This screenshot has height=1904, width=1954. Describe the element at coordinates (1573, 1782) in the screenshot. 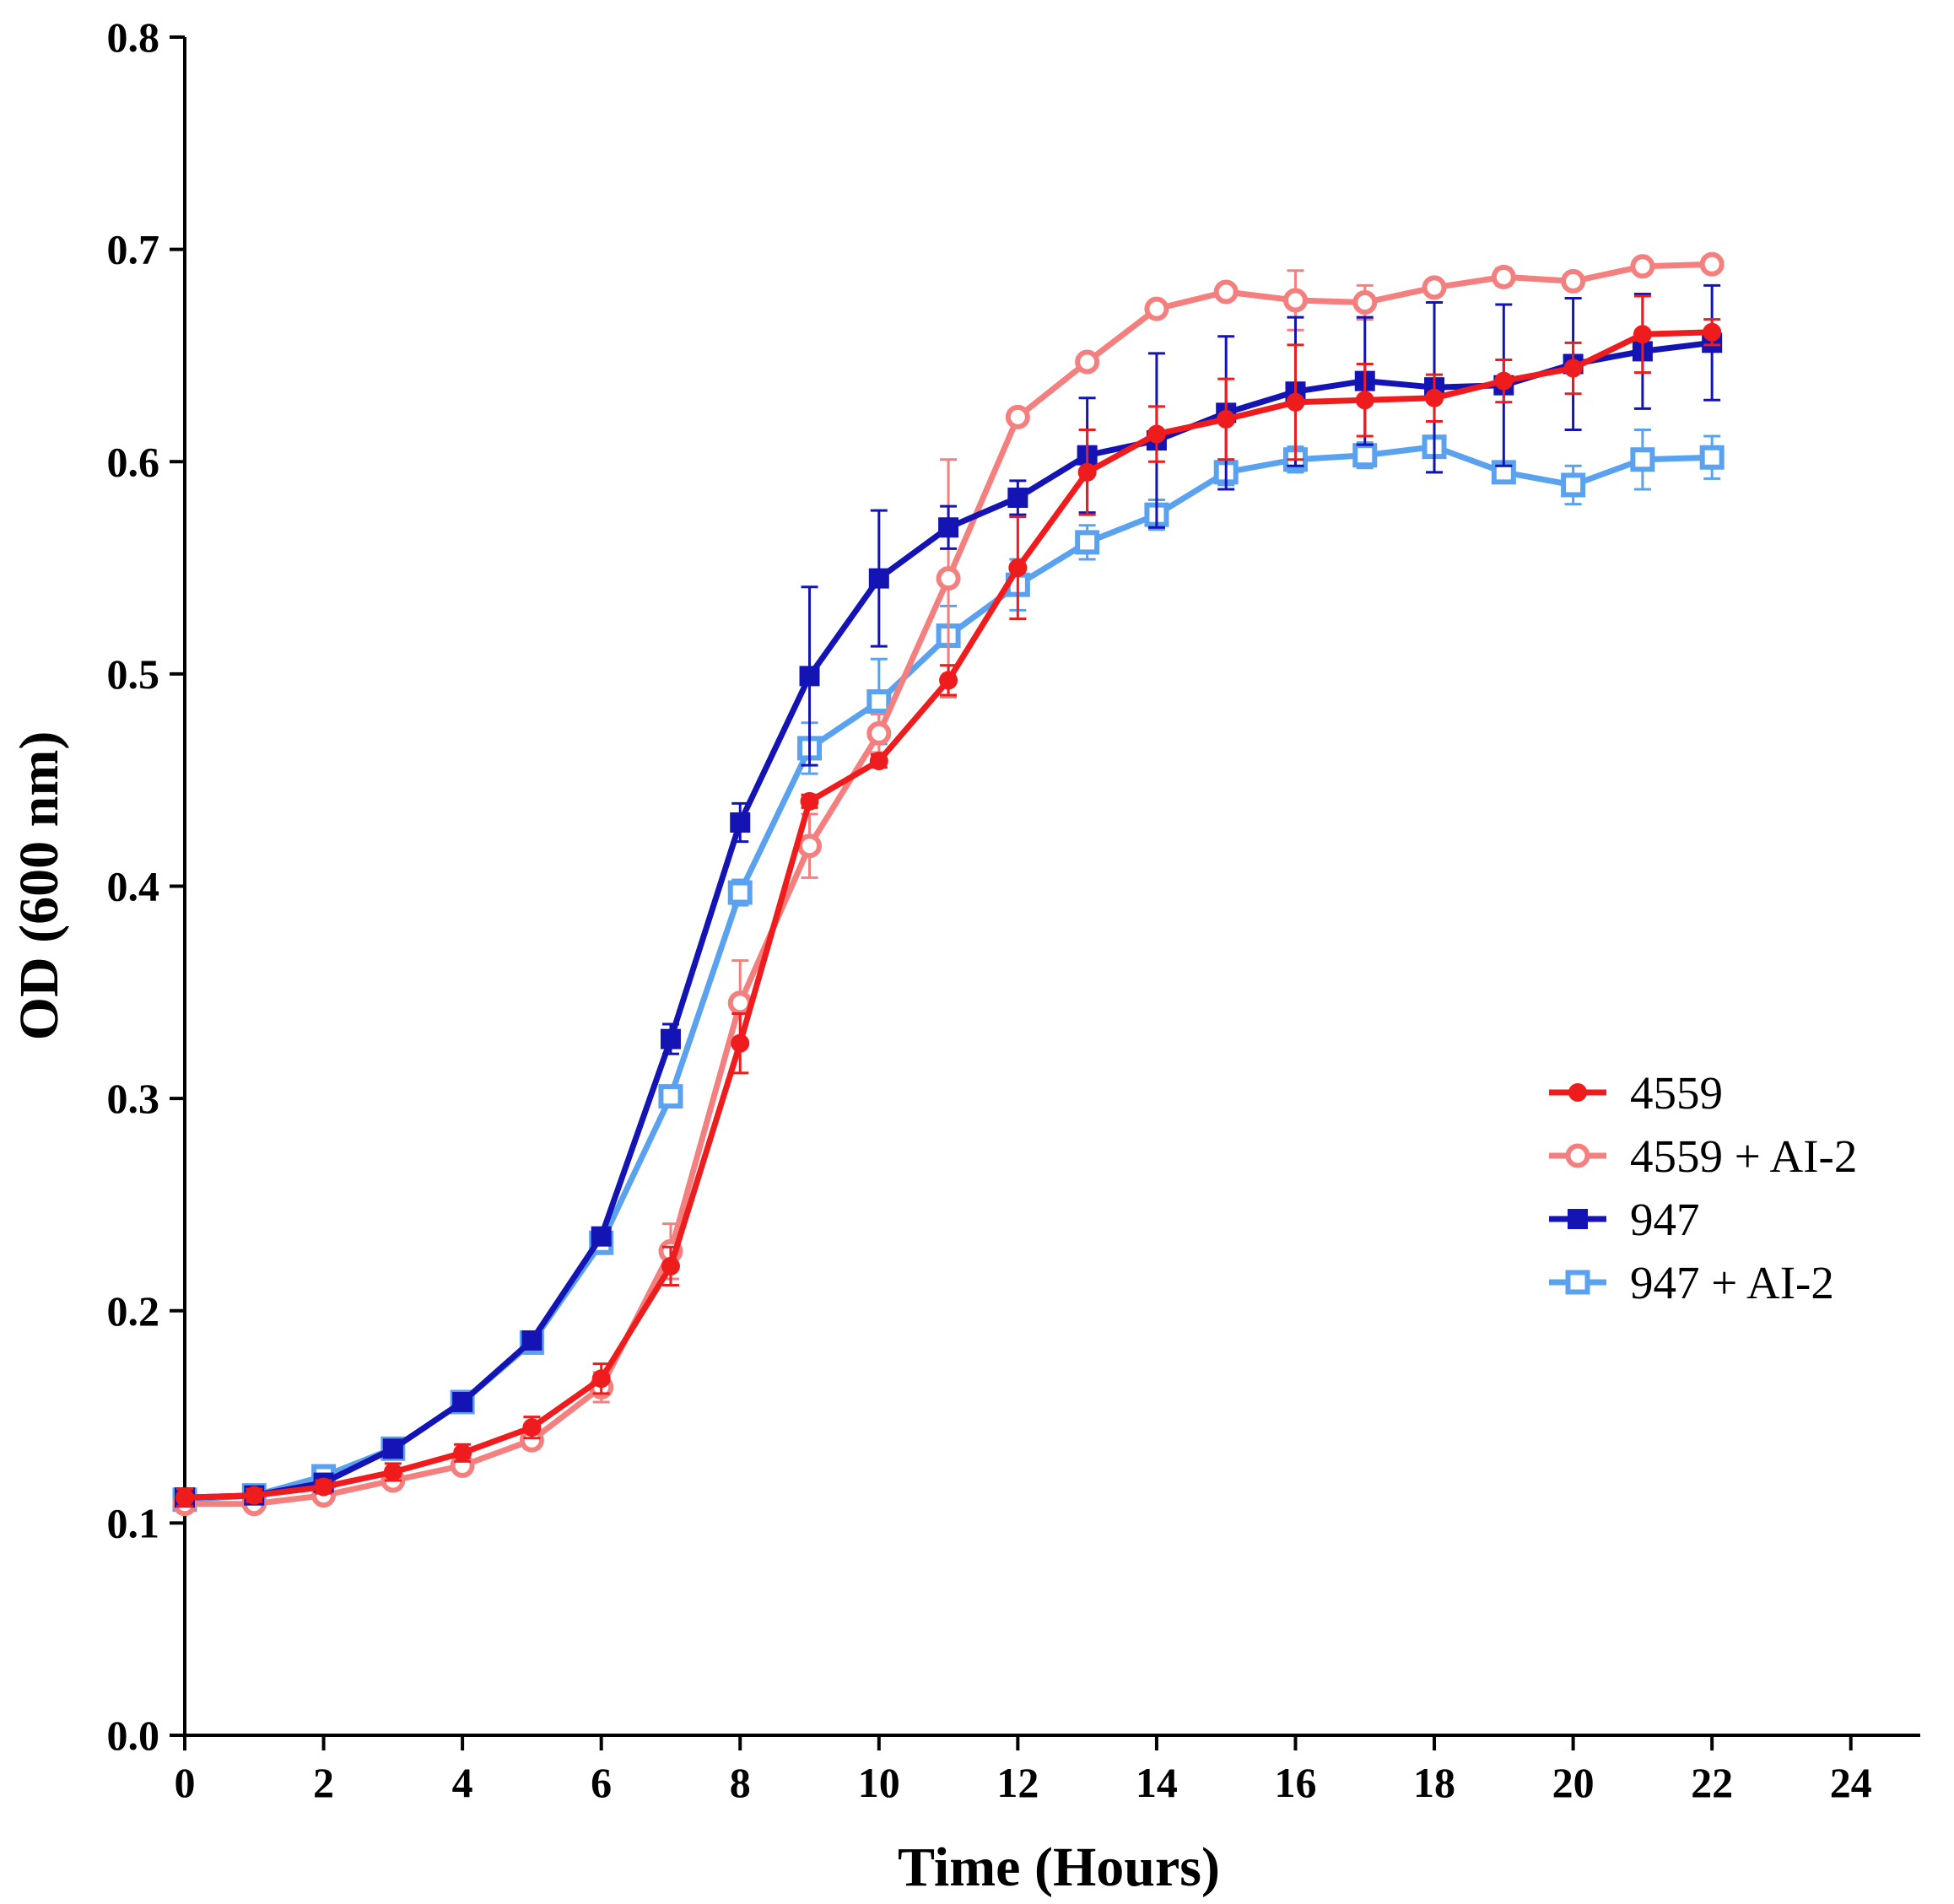

I see `x-tick-label: 20` at that location.